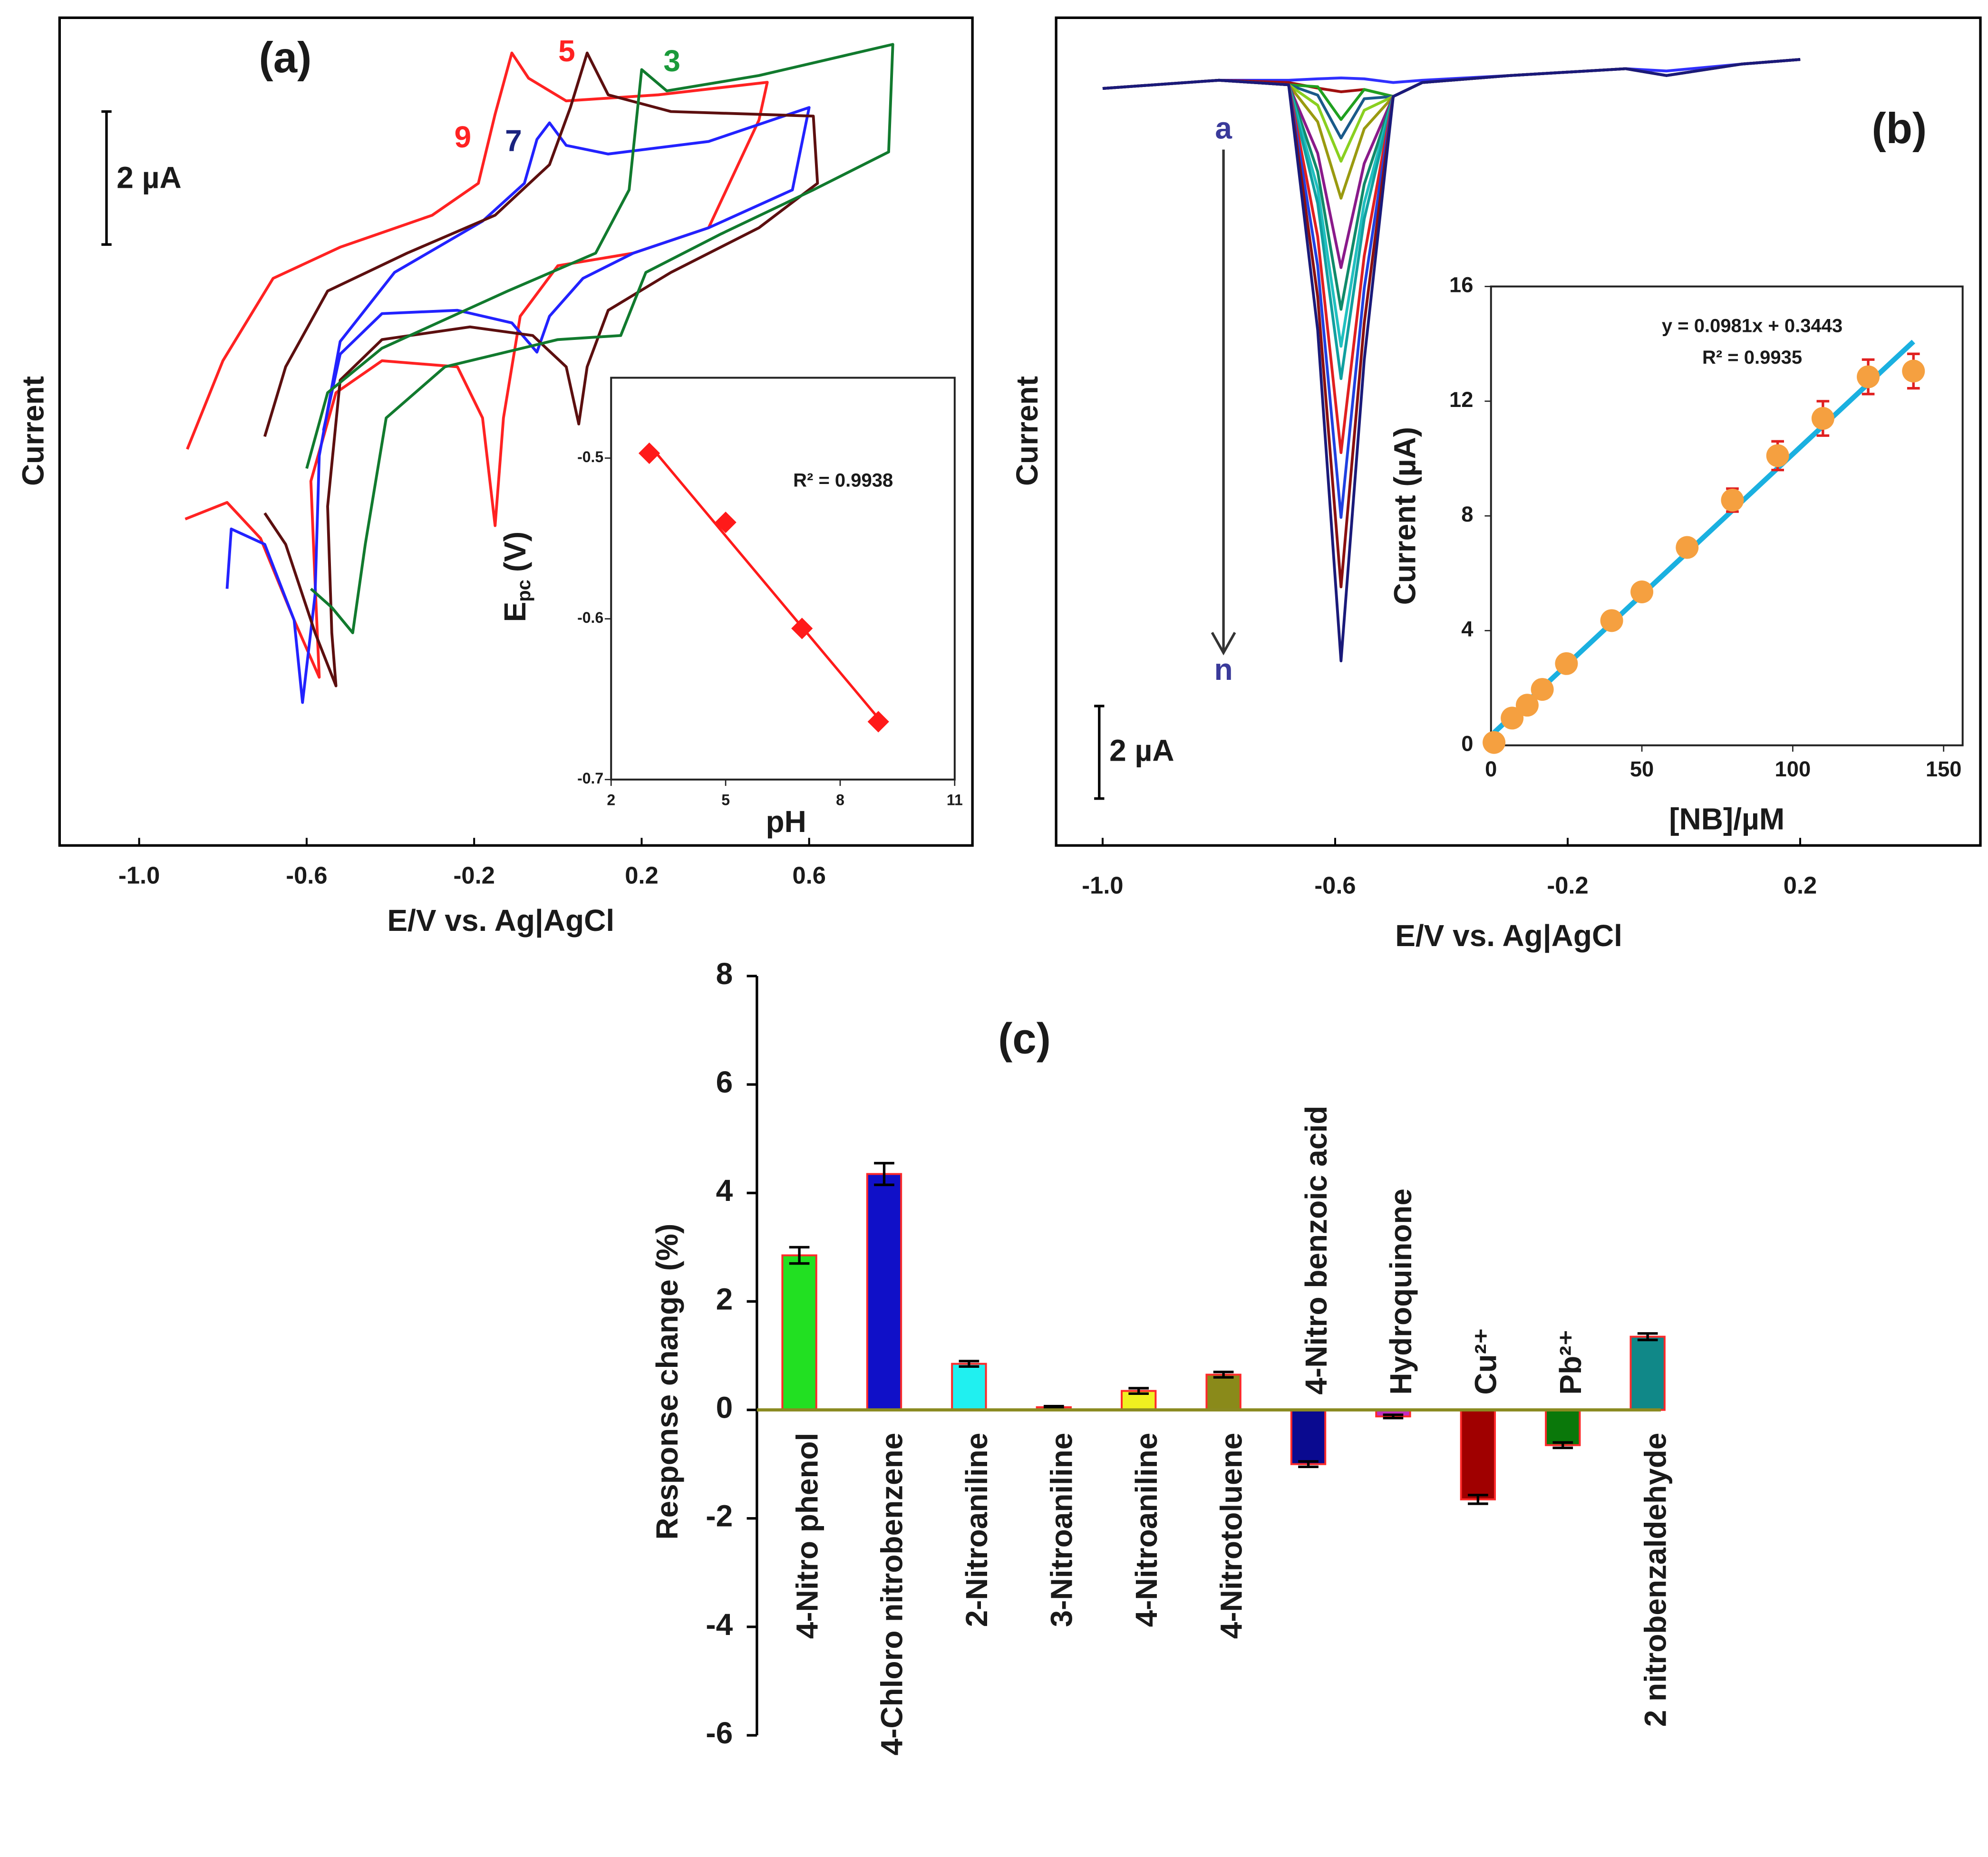  Describe the element at coordinates (1405, 516) in the screenshot. I see `y-axis-label: Current (µA)` at that location.